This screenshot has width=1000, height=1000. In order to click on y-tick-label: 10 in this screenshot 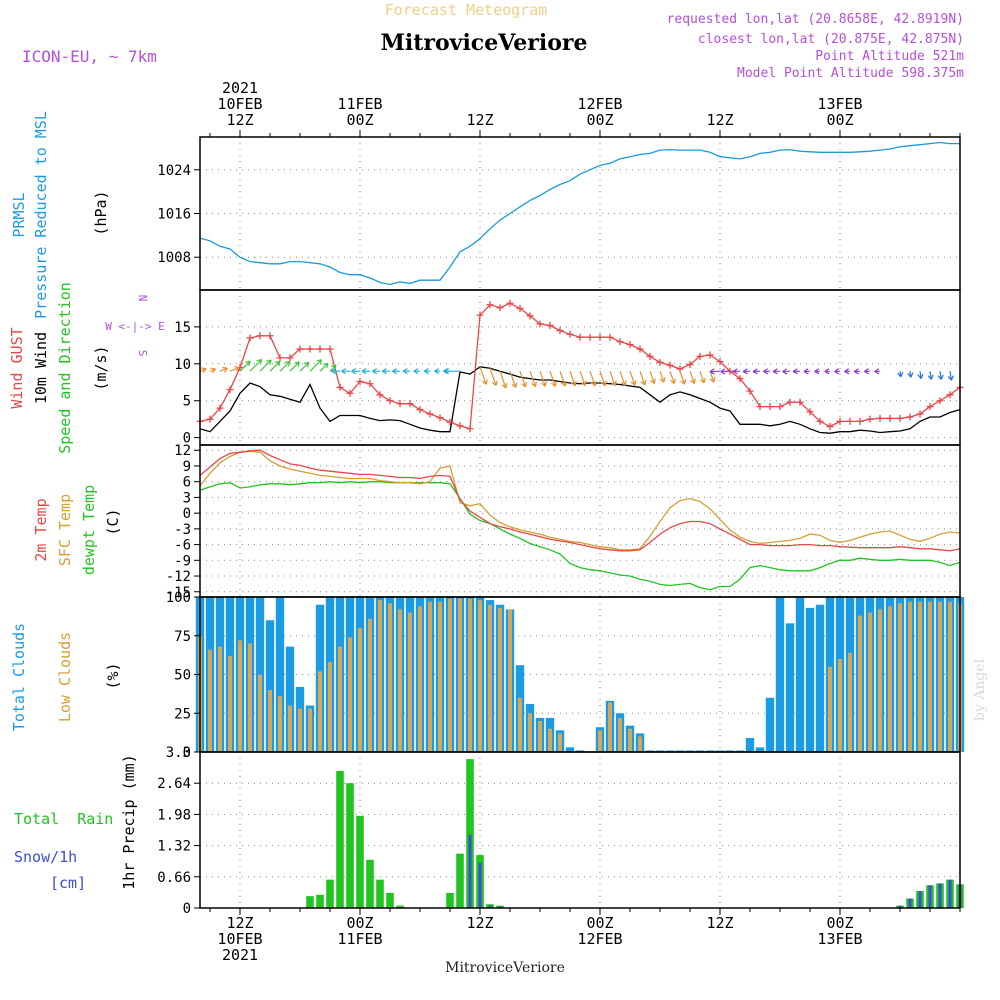, I will do `click(182, 365)`.